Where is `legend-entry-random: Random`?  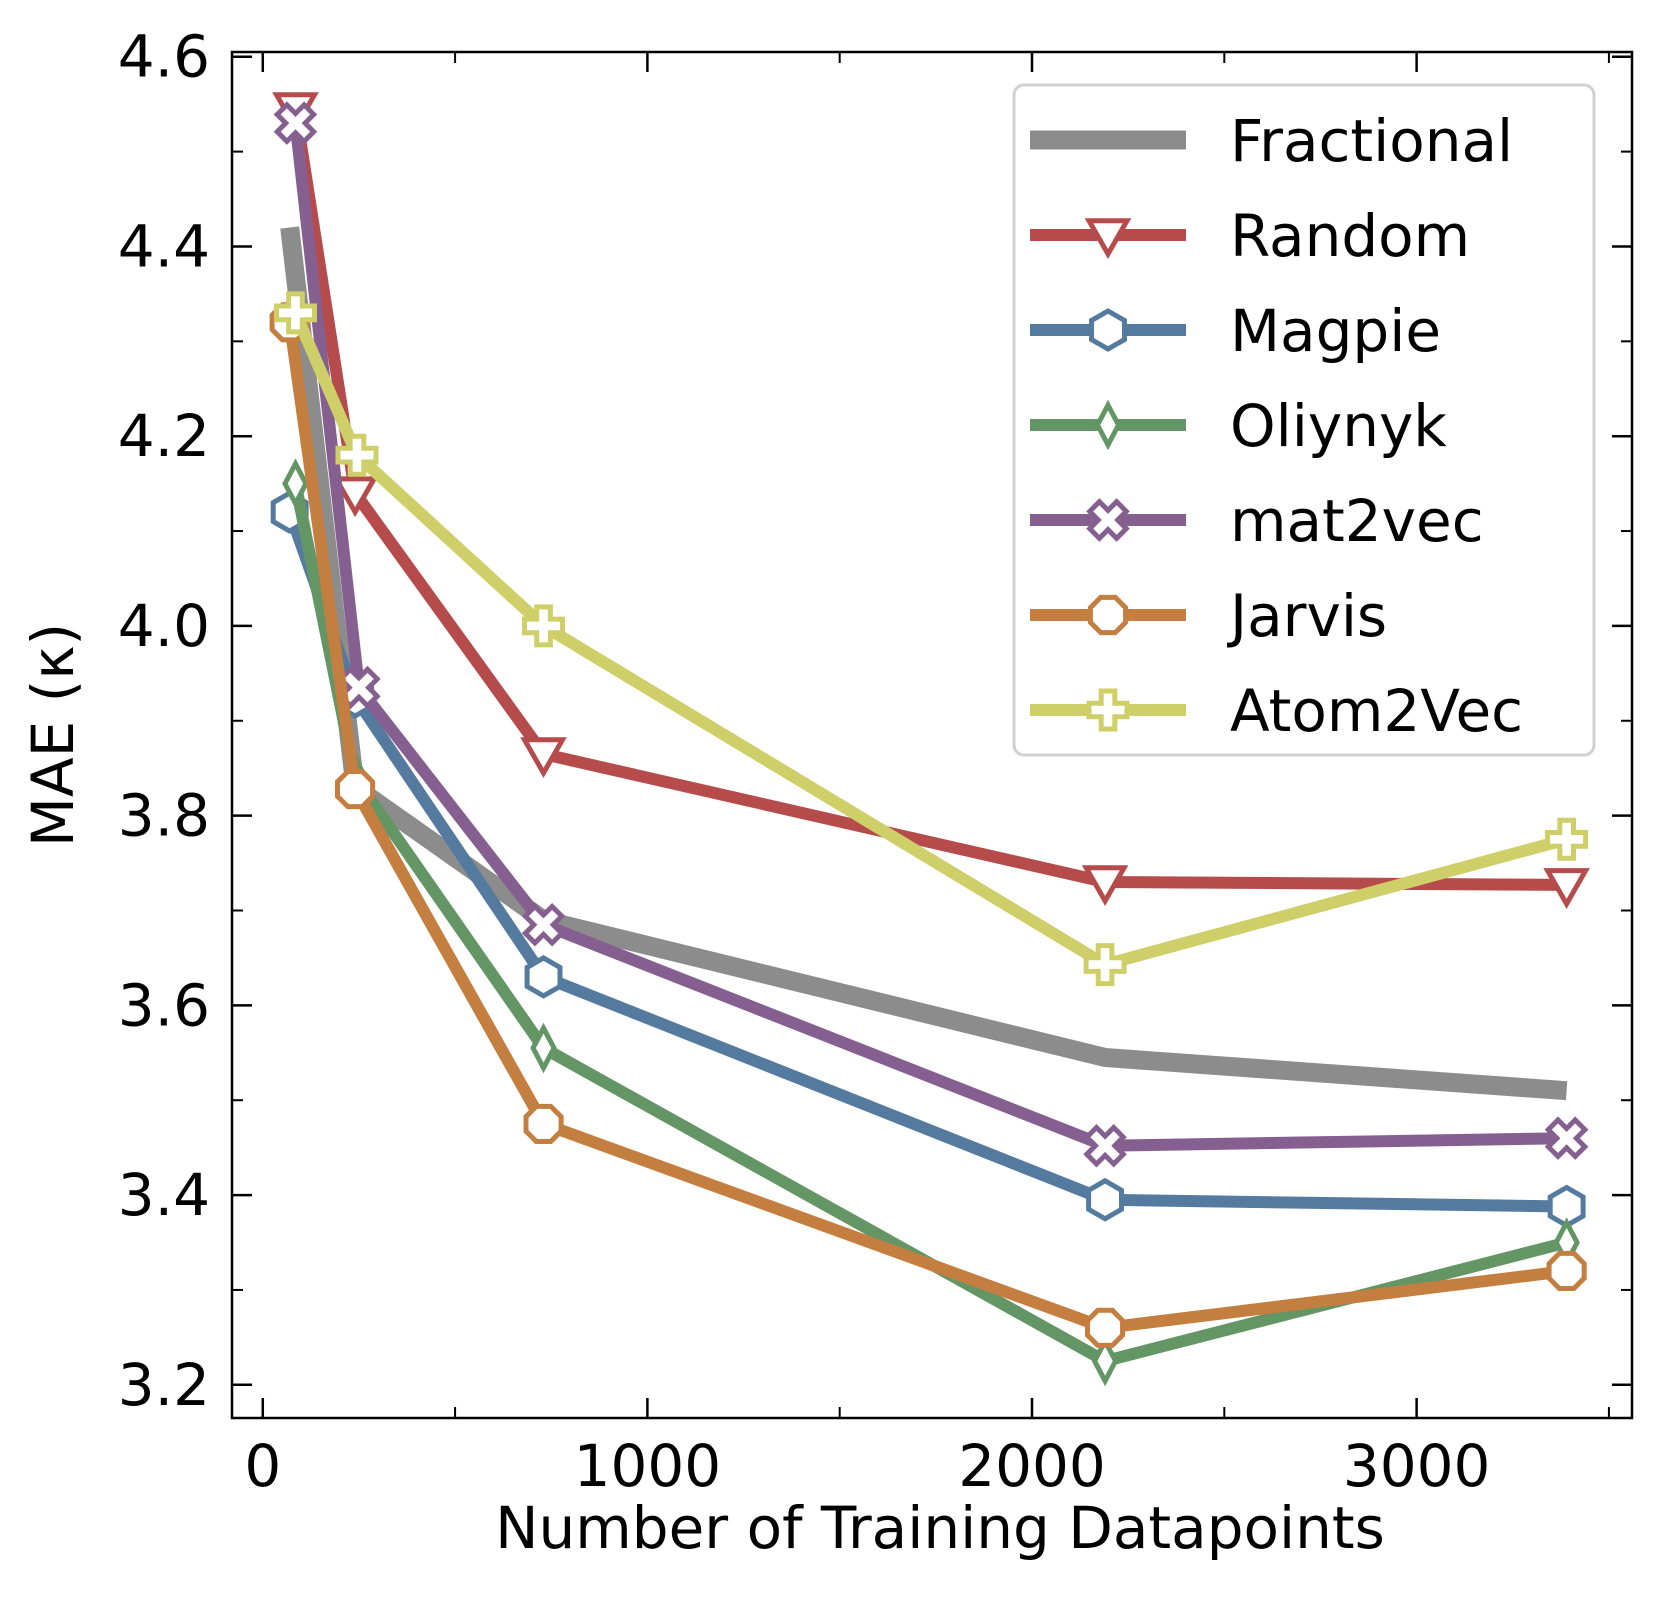 legend-entry-random: Random is located at coordinates (1250, 236).